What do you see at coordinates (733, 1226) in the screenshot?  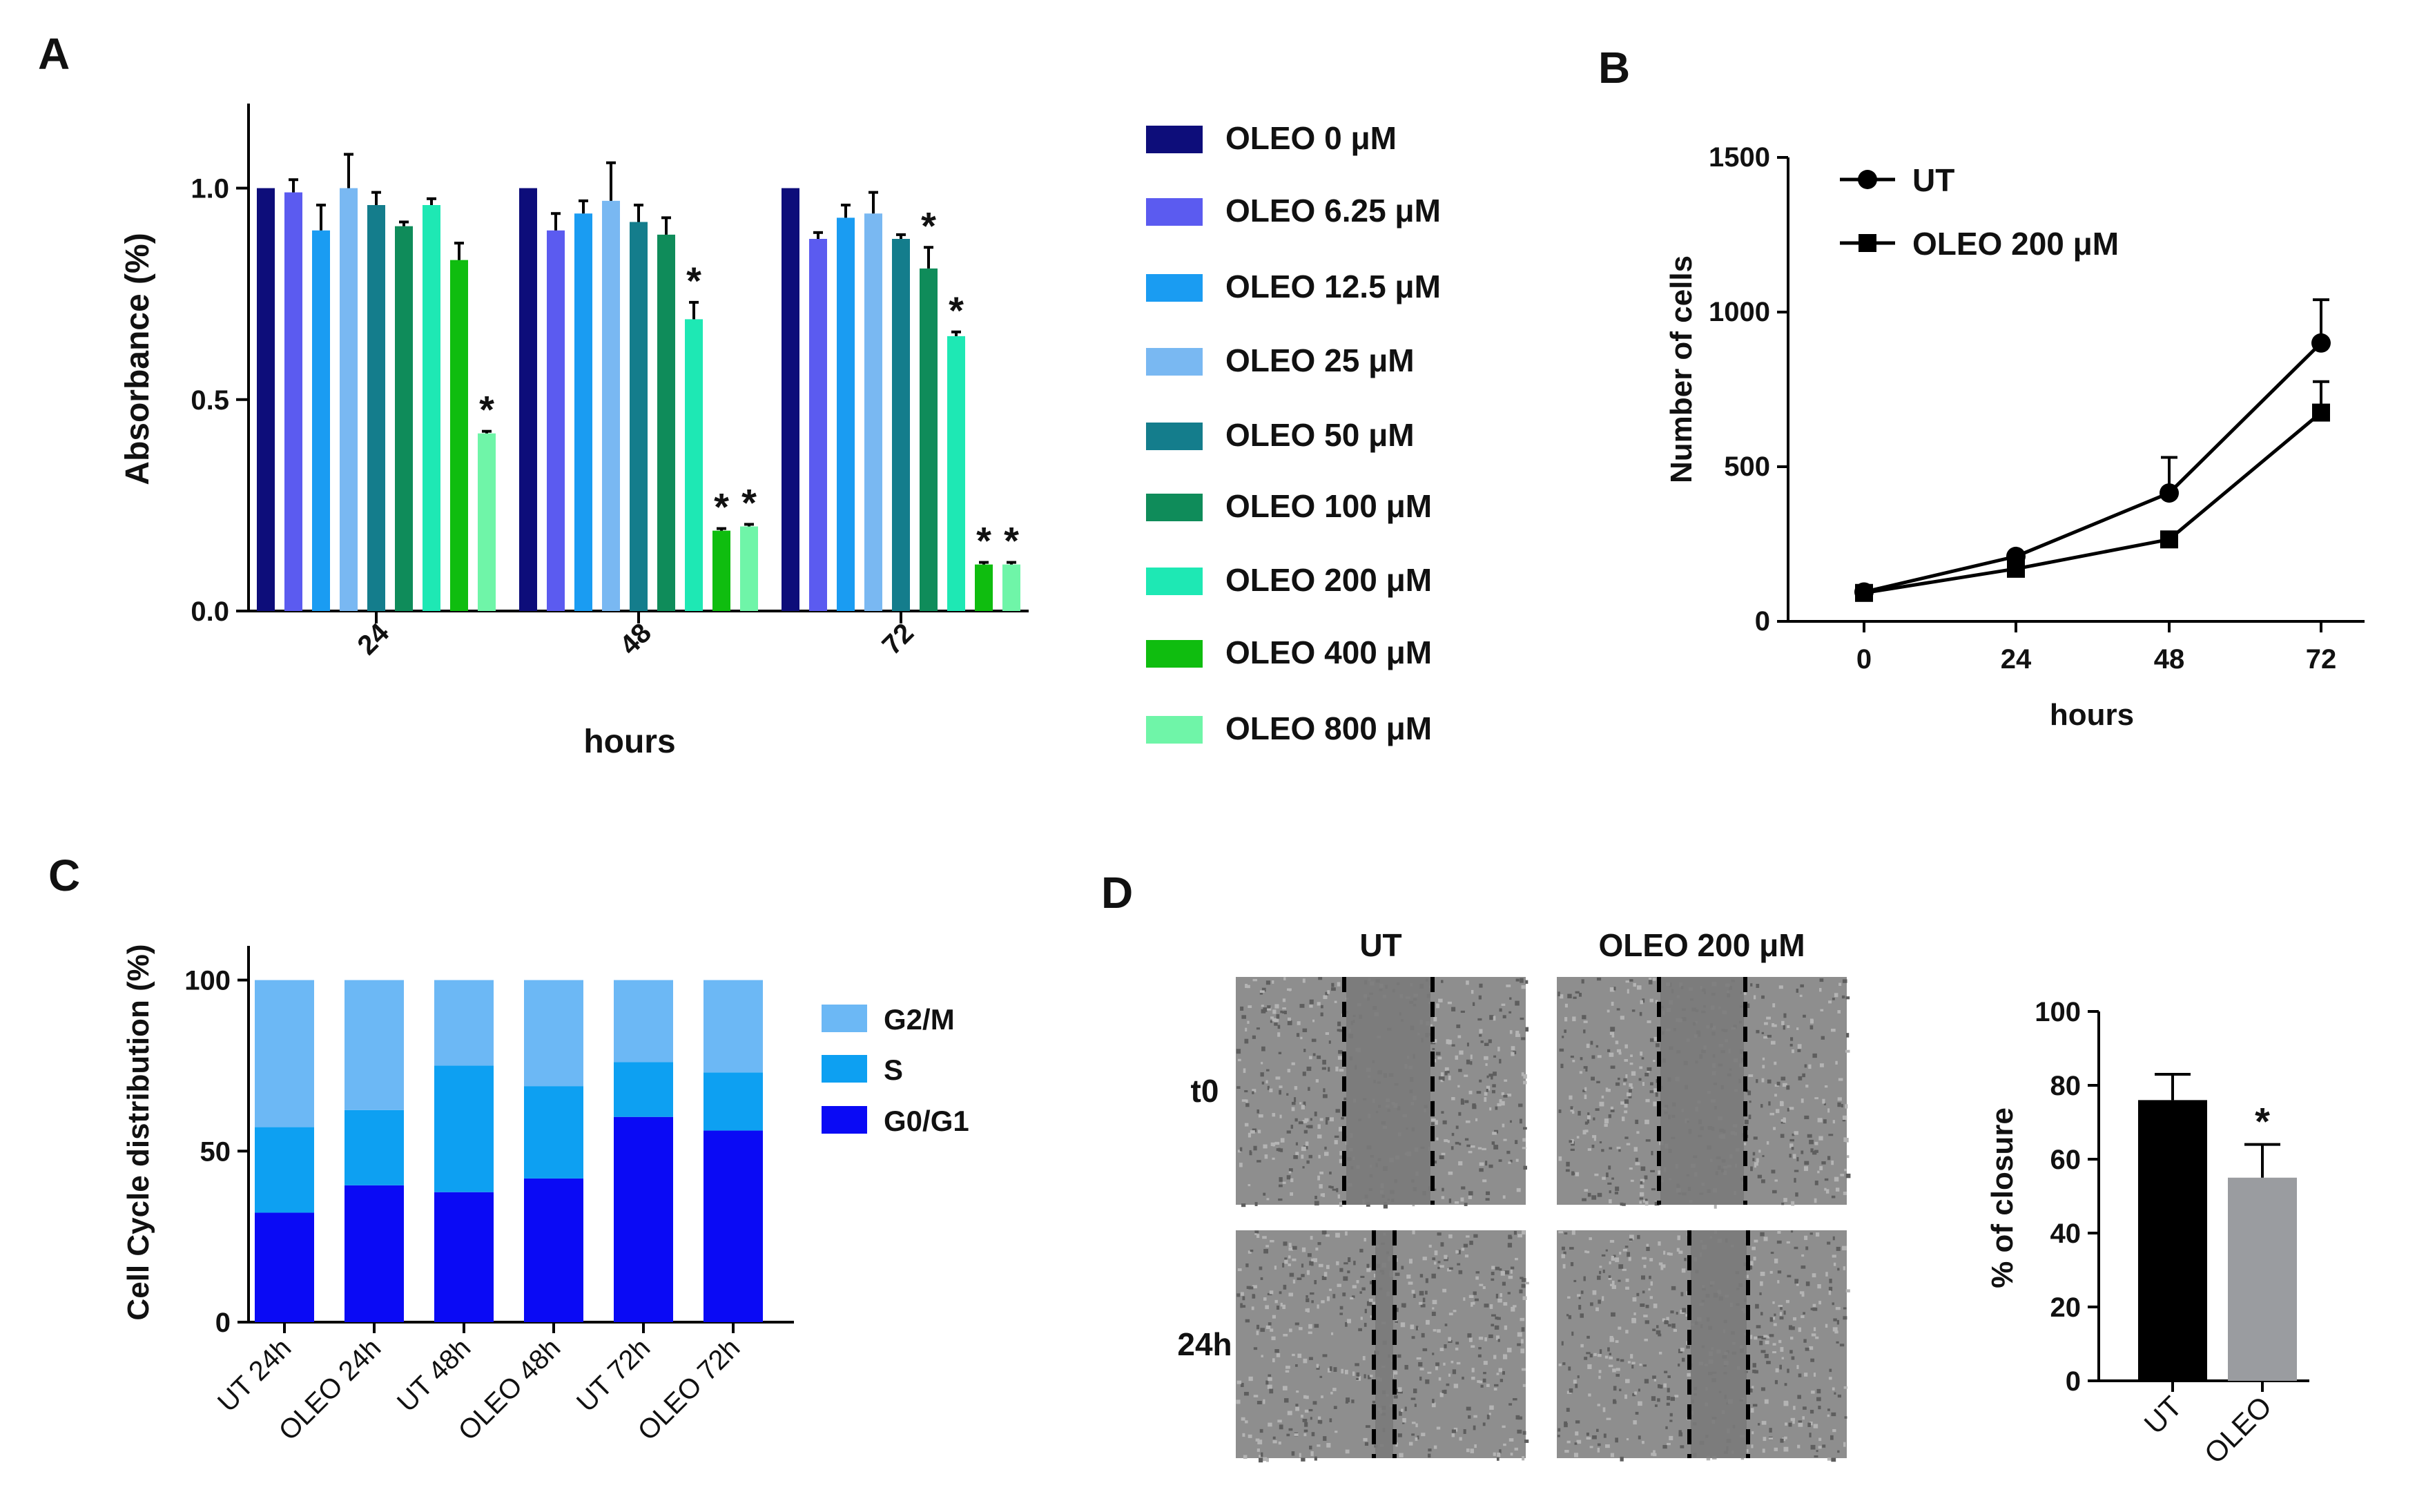 I see `bar-g0-g1-oleo-72h` at bounding box center [733, 1226].